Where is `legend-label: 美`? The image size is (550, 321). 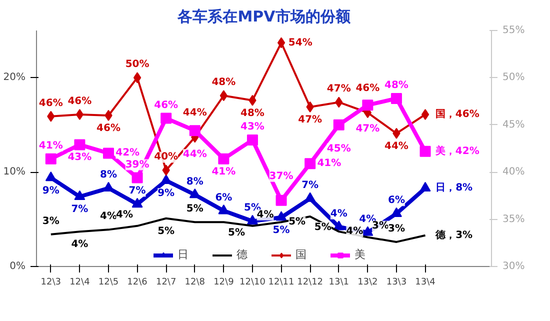
legend-label: 美 is located at coordinates (360, 254).